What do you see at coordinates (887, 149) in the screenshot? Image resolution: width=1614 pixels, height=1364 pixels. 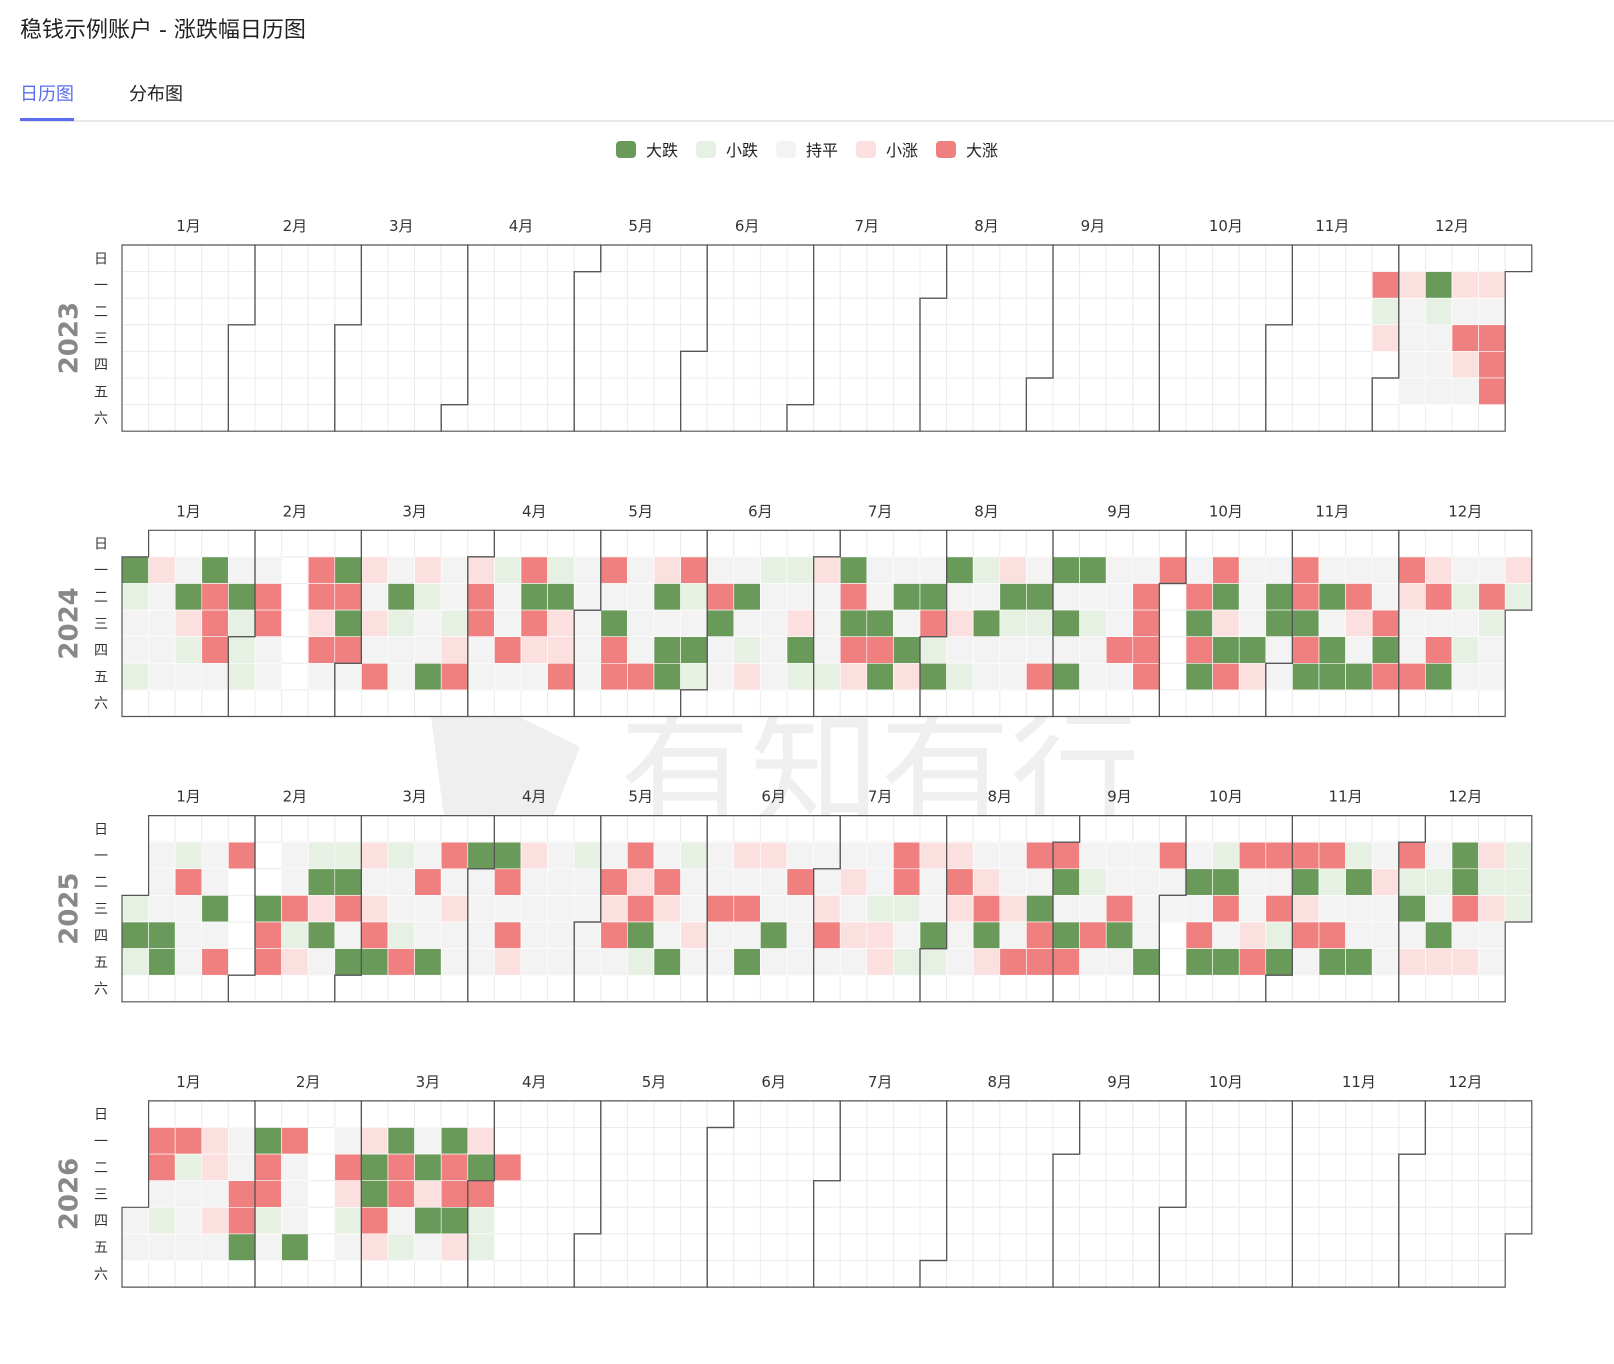 I see `legend-item-small-rise: 小涨` at bounding box center [887, 149].